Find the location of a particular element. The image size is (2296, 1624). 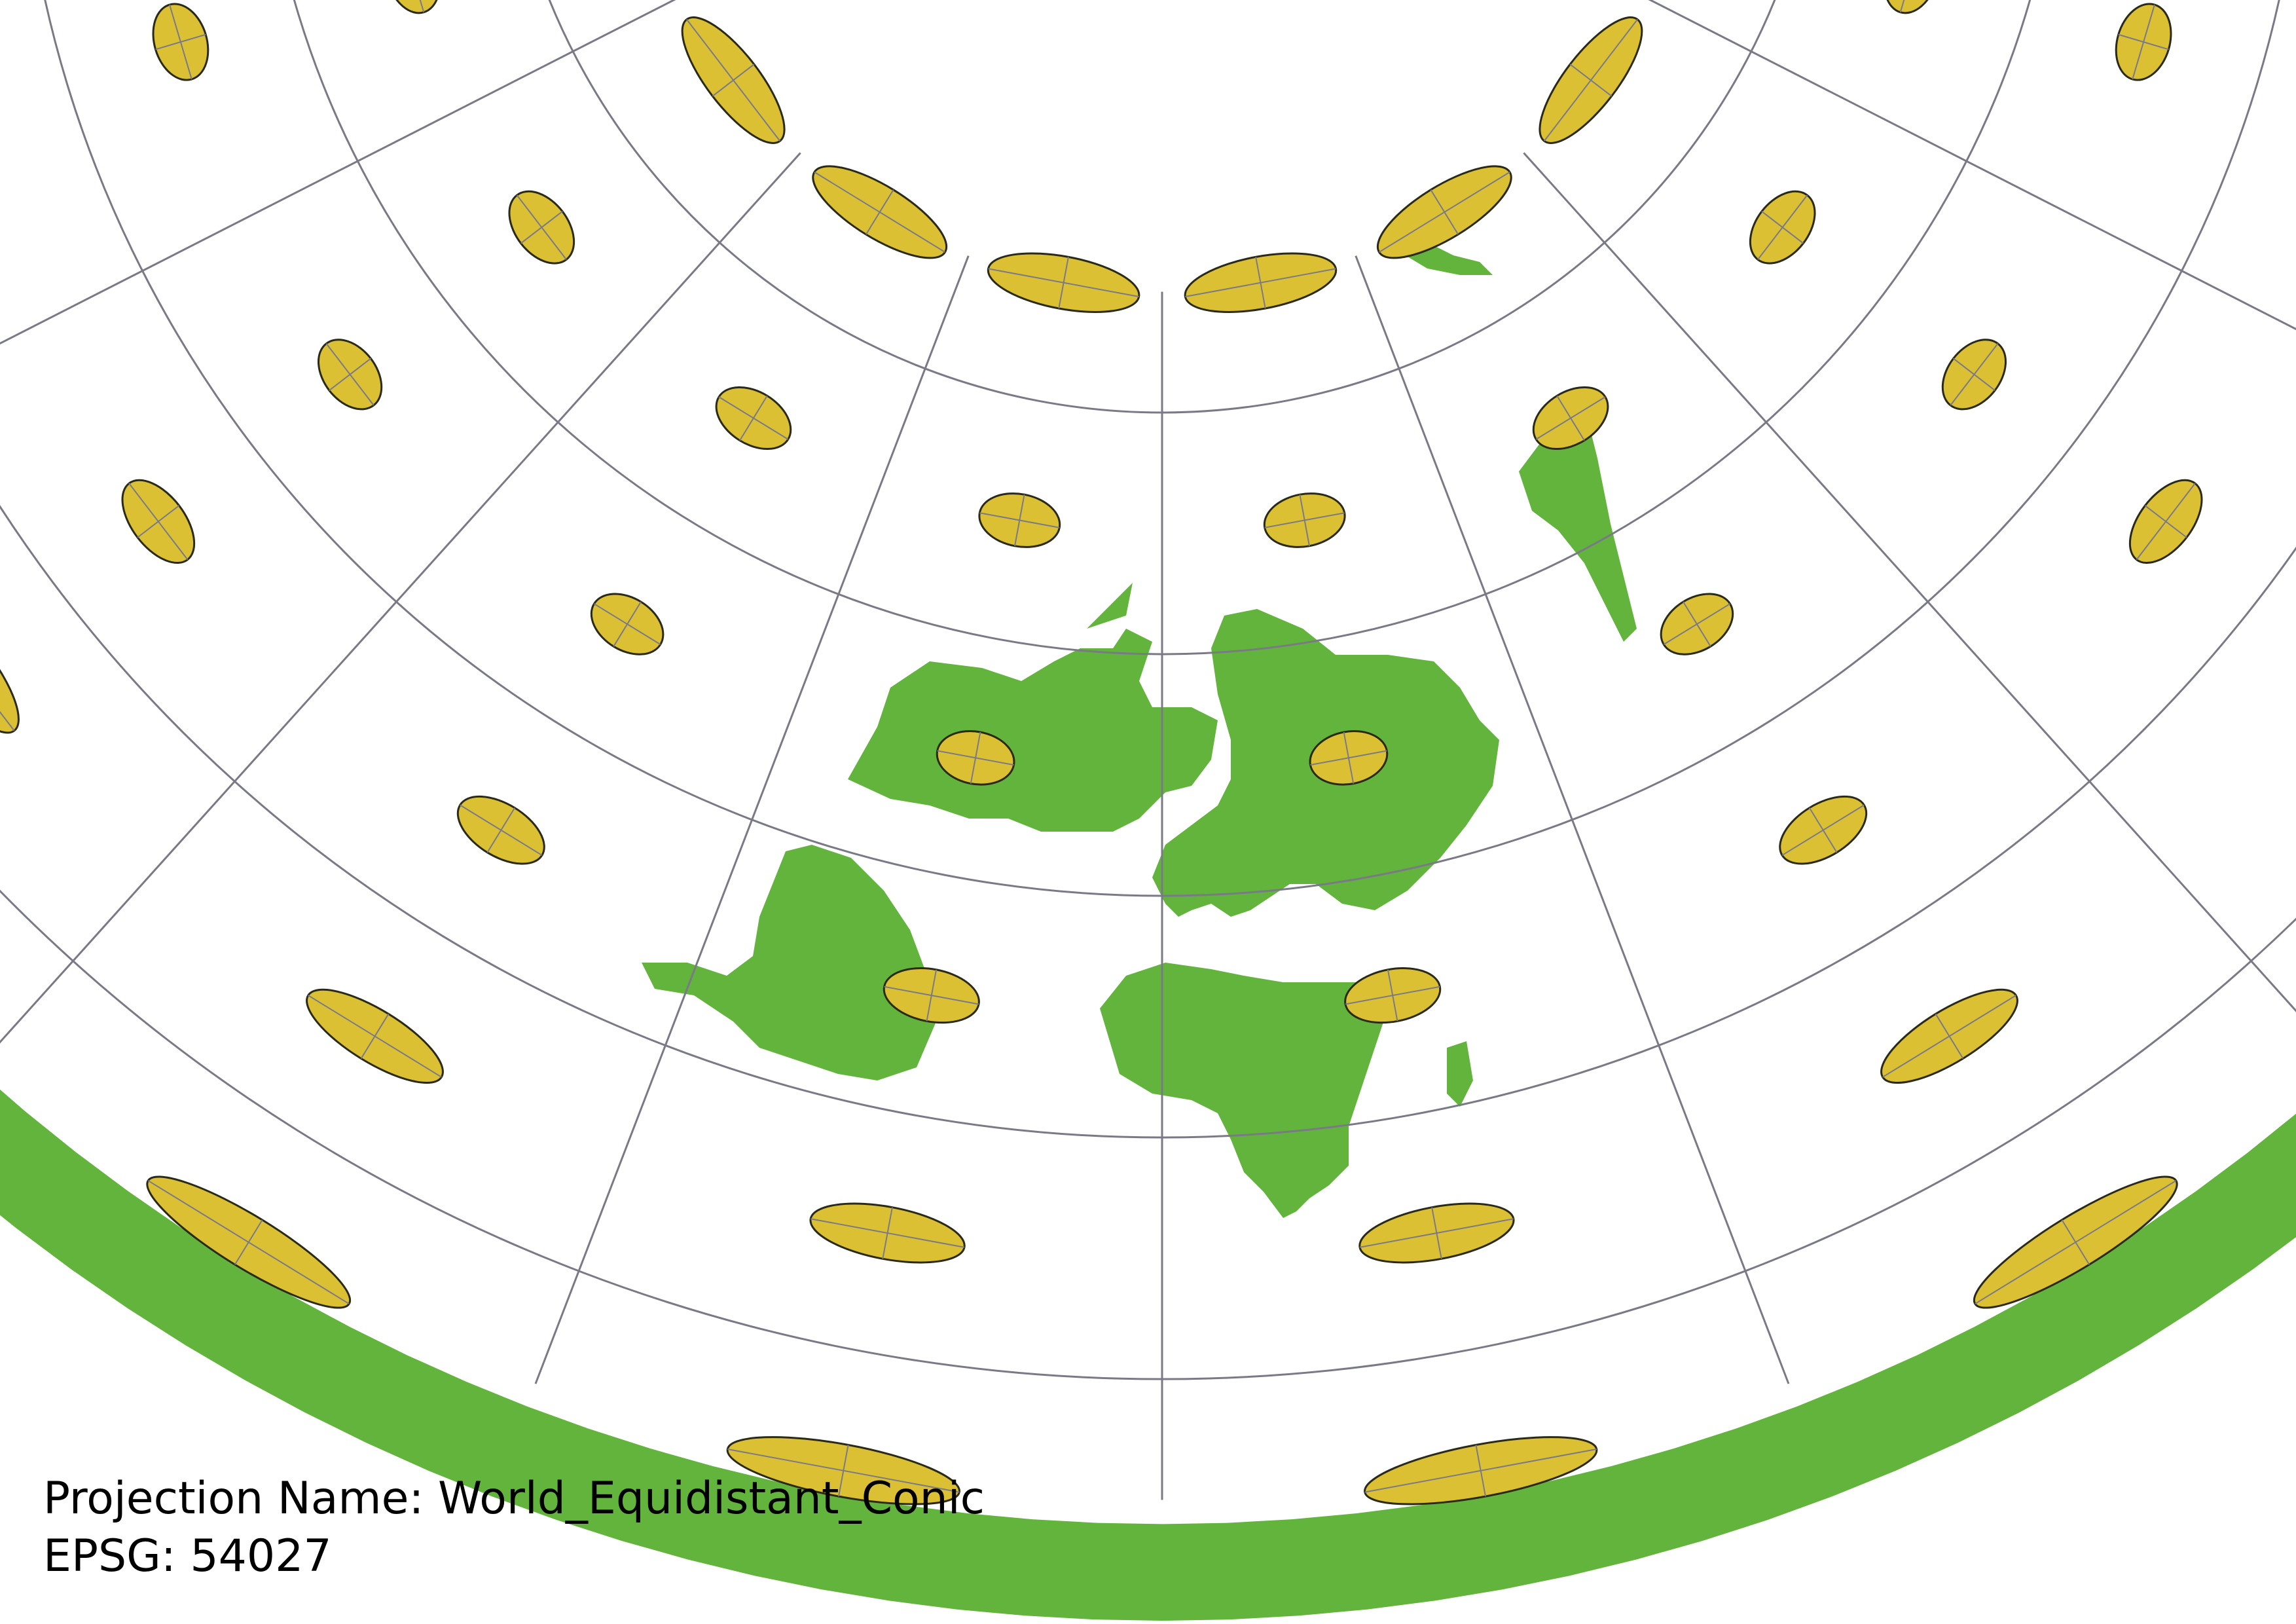

greenland-landmass is located at coordinates (1110, 606).